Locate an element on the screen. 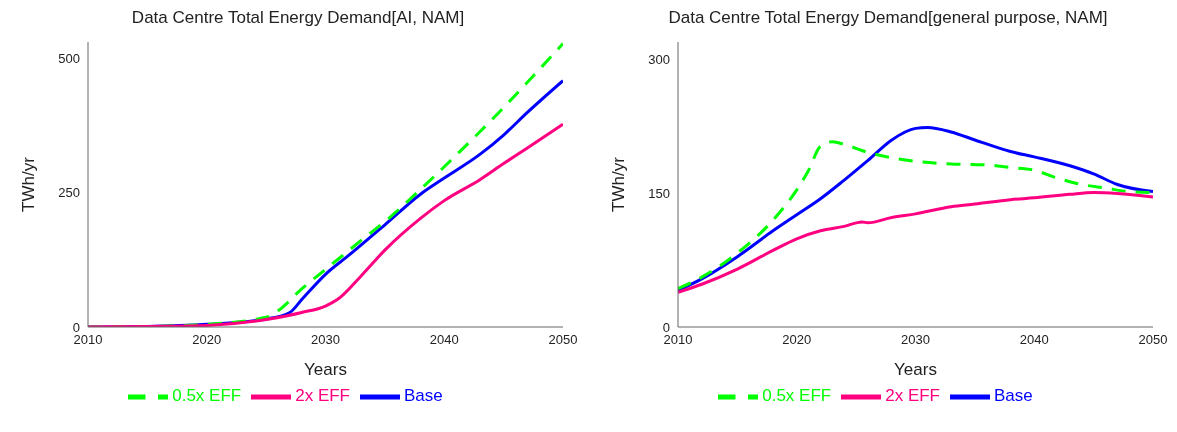 This screenshot has width=1177, height=432. y-tick-label: 250 is located at coordinates (69, 193).